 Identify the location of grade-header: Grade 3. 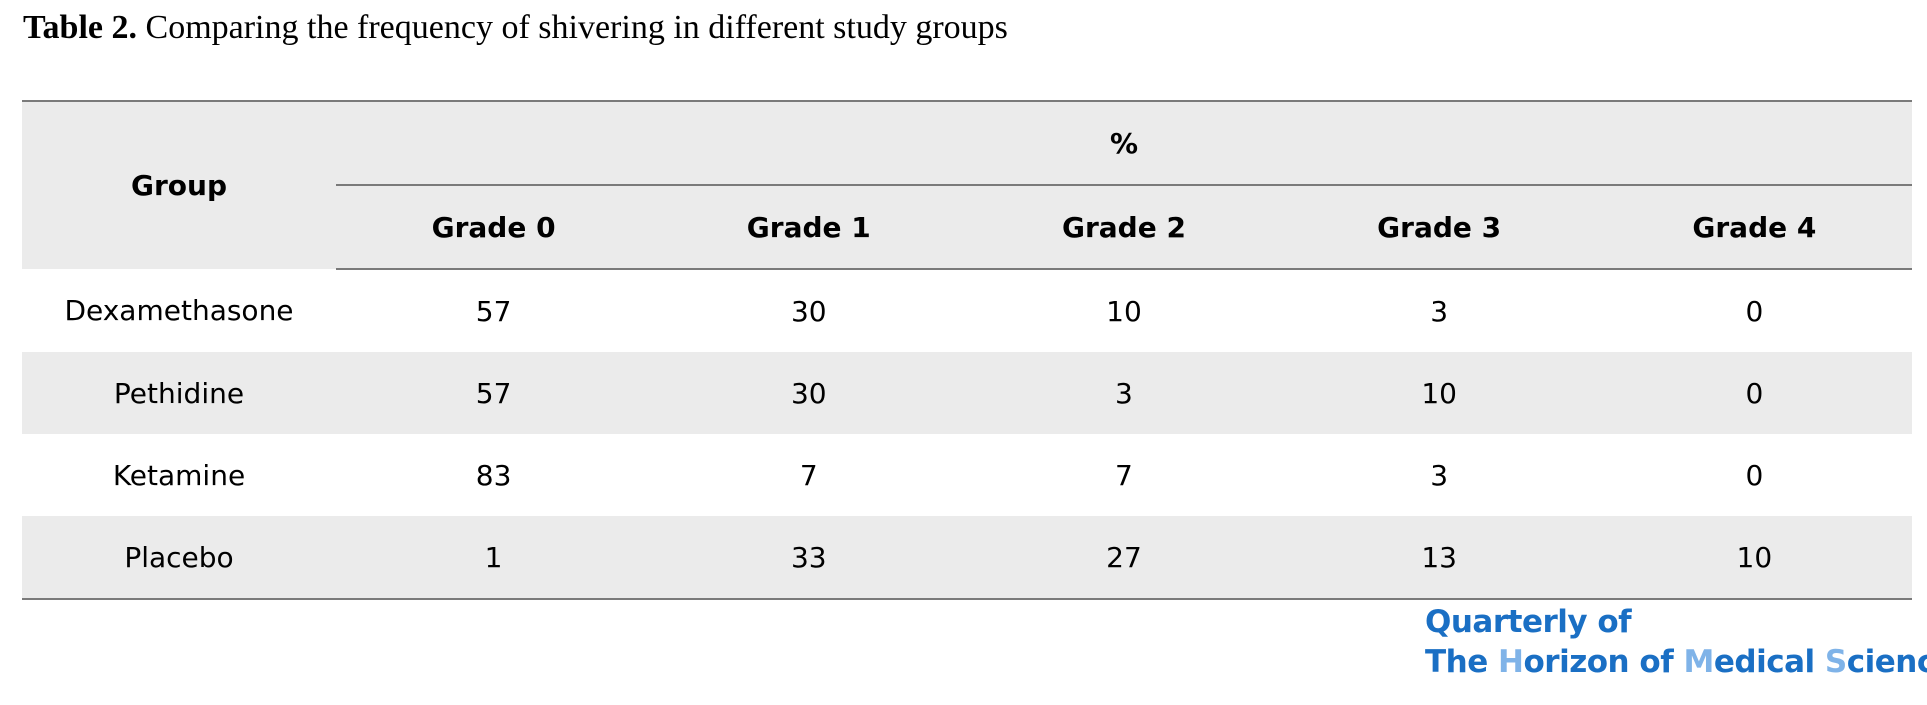
(1439, 227).